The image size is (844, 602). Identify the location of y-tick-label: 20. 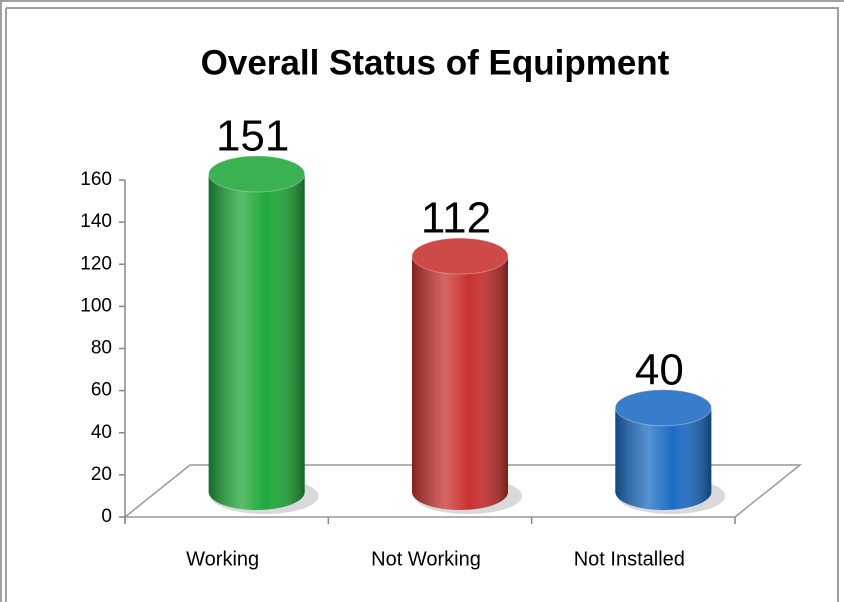
(101, 474).